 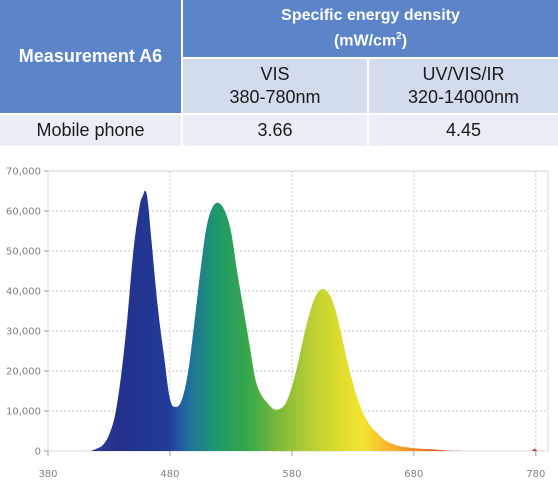 I want to click on x-tick-label: 780, so click(x=535, y=474).